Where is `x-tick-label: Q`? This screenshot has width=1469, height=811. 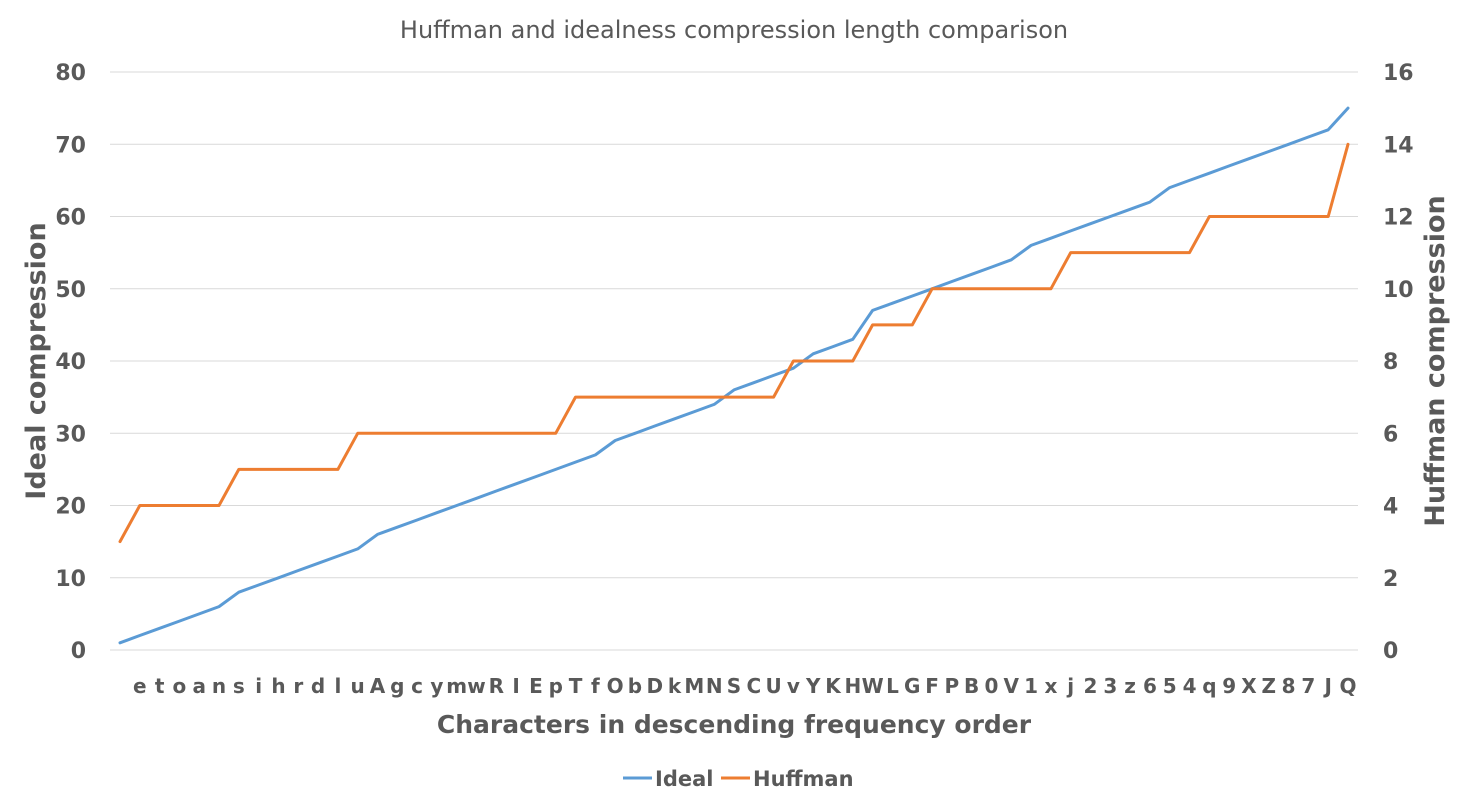
x-tick-label: Q is located at coordinates (1347, 686).